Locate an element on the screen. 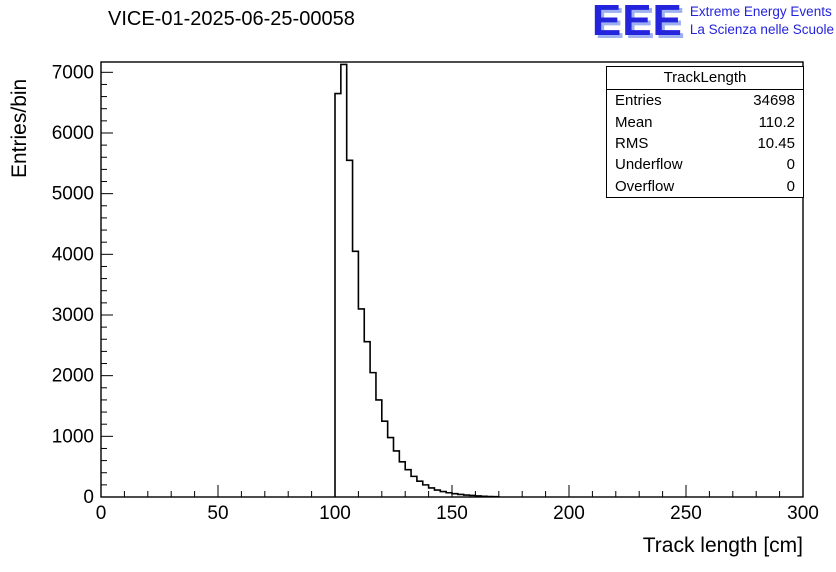  y-tick-label: 5000 is located at coordinates (73, 194).